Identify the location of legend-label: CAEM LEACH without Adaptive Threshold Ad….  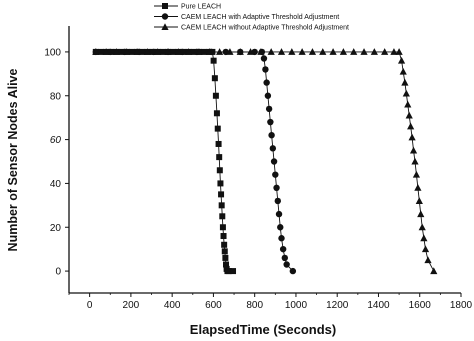
(265, 28).